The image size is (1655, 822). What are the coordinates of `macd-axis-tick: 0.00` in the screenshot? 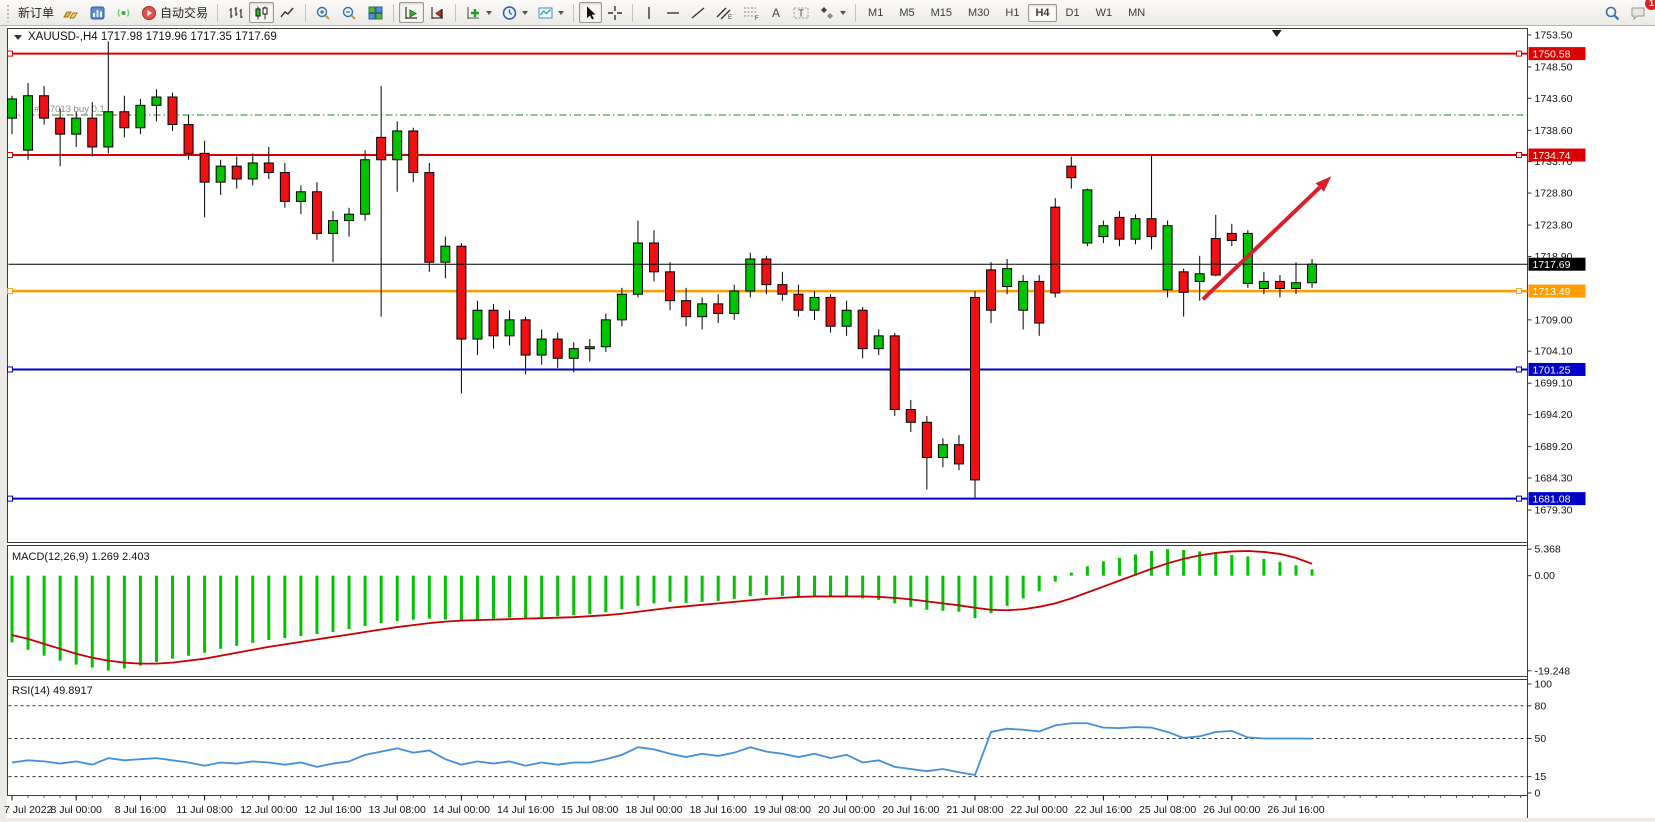 It's located at (1545, 576).